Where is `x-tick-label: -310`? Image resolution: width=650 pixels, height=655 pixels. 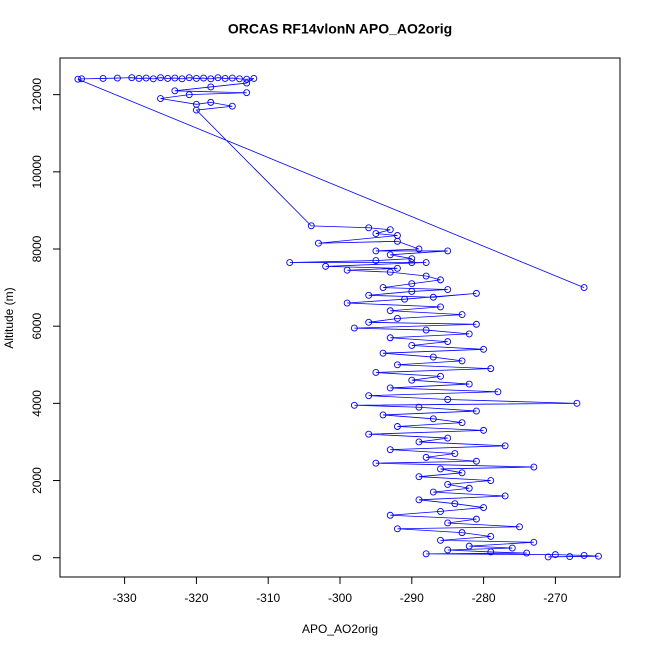 x-tick-label: -310 is located at coordinates (268, 598).